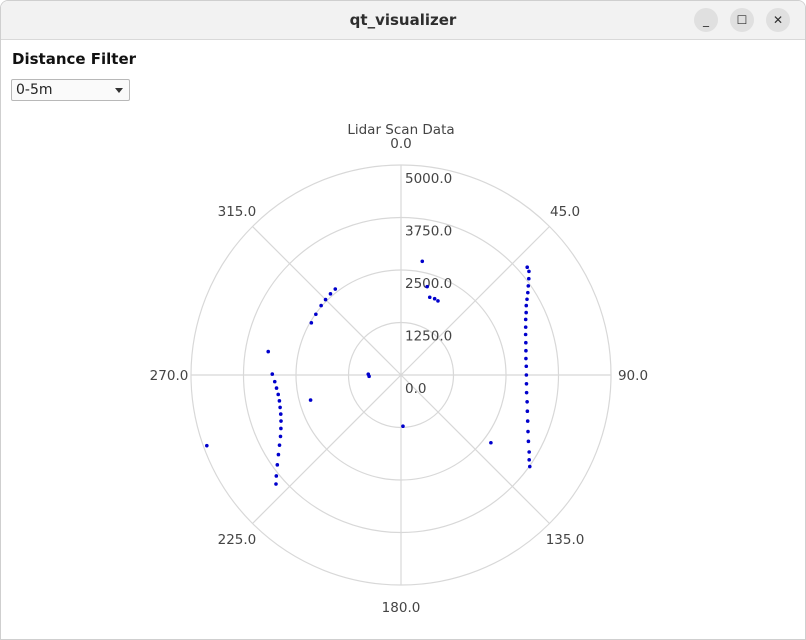 This screenshot has width=806, height=640. I want to click on distance-filter-label: Distance Filter, so click(74, 59).